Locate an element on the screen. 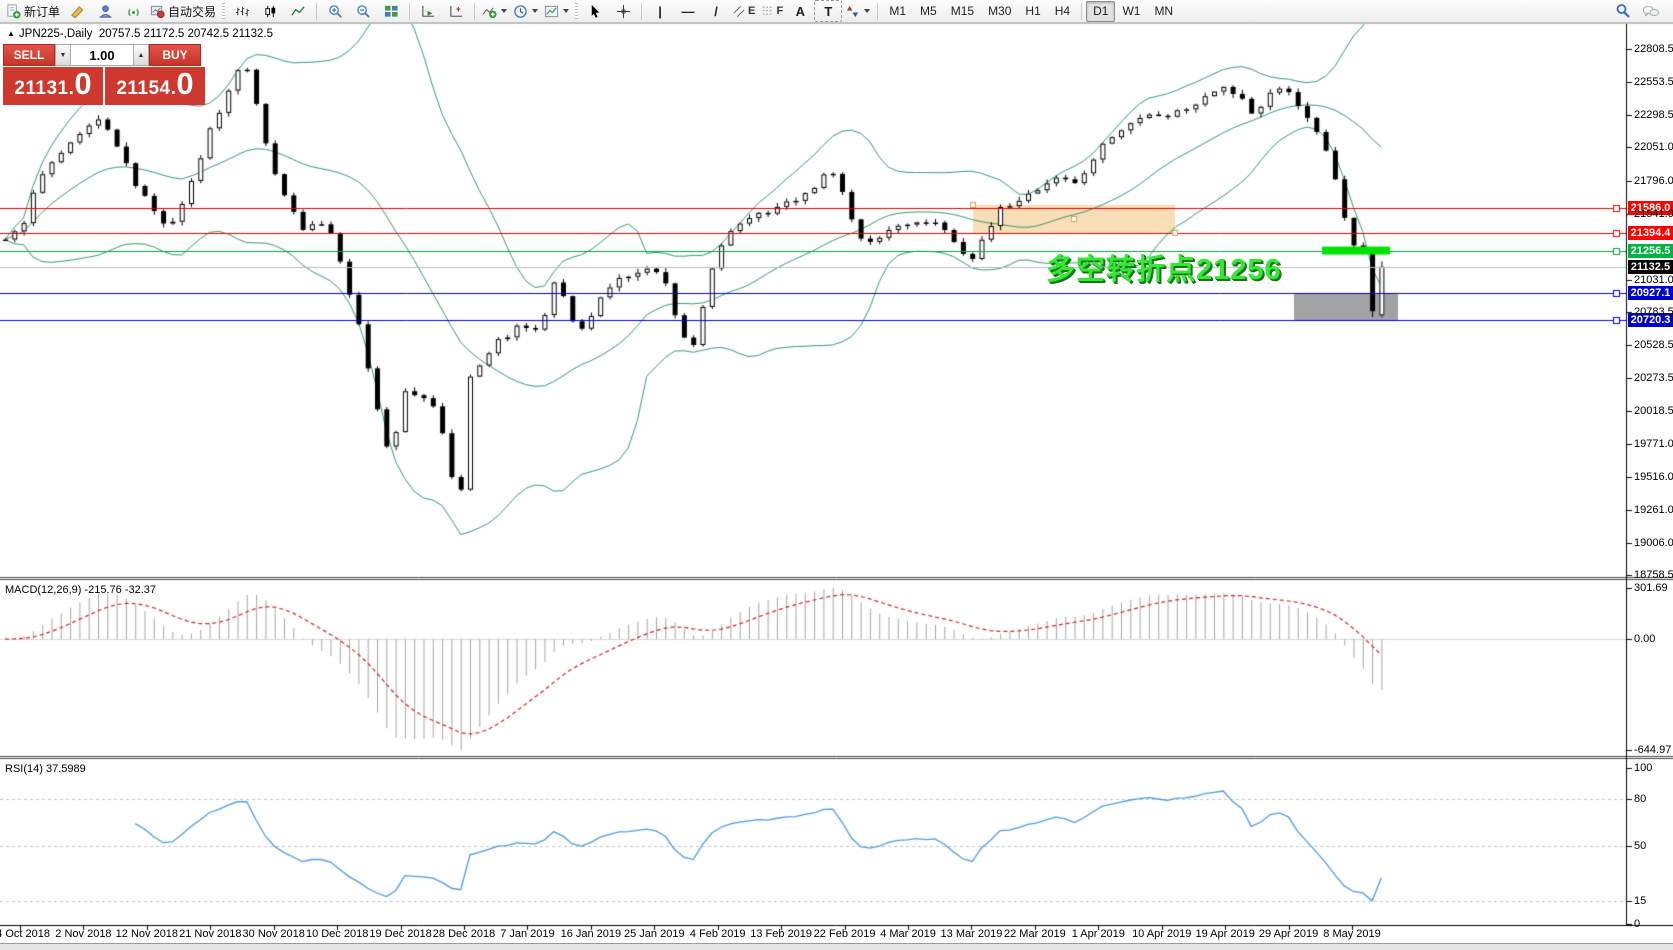  mql5-community-button is located at coordinates (105, 11).